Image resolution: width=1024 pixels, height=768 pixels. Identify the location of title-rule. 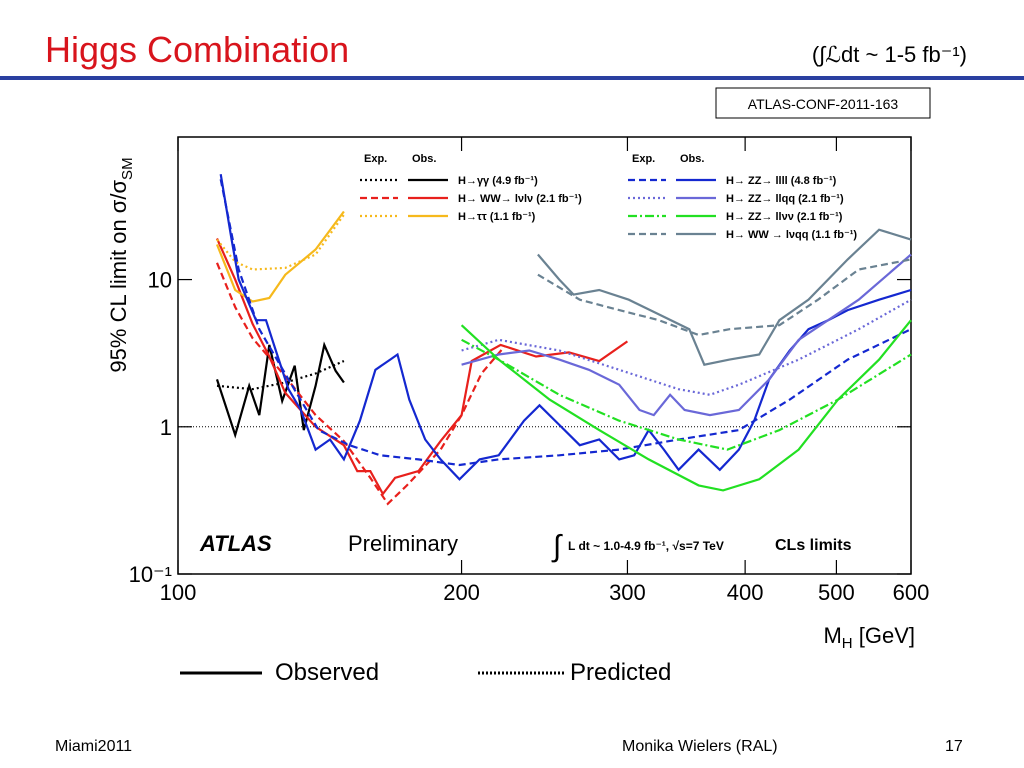
(512, 78).